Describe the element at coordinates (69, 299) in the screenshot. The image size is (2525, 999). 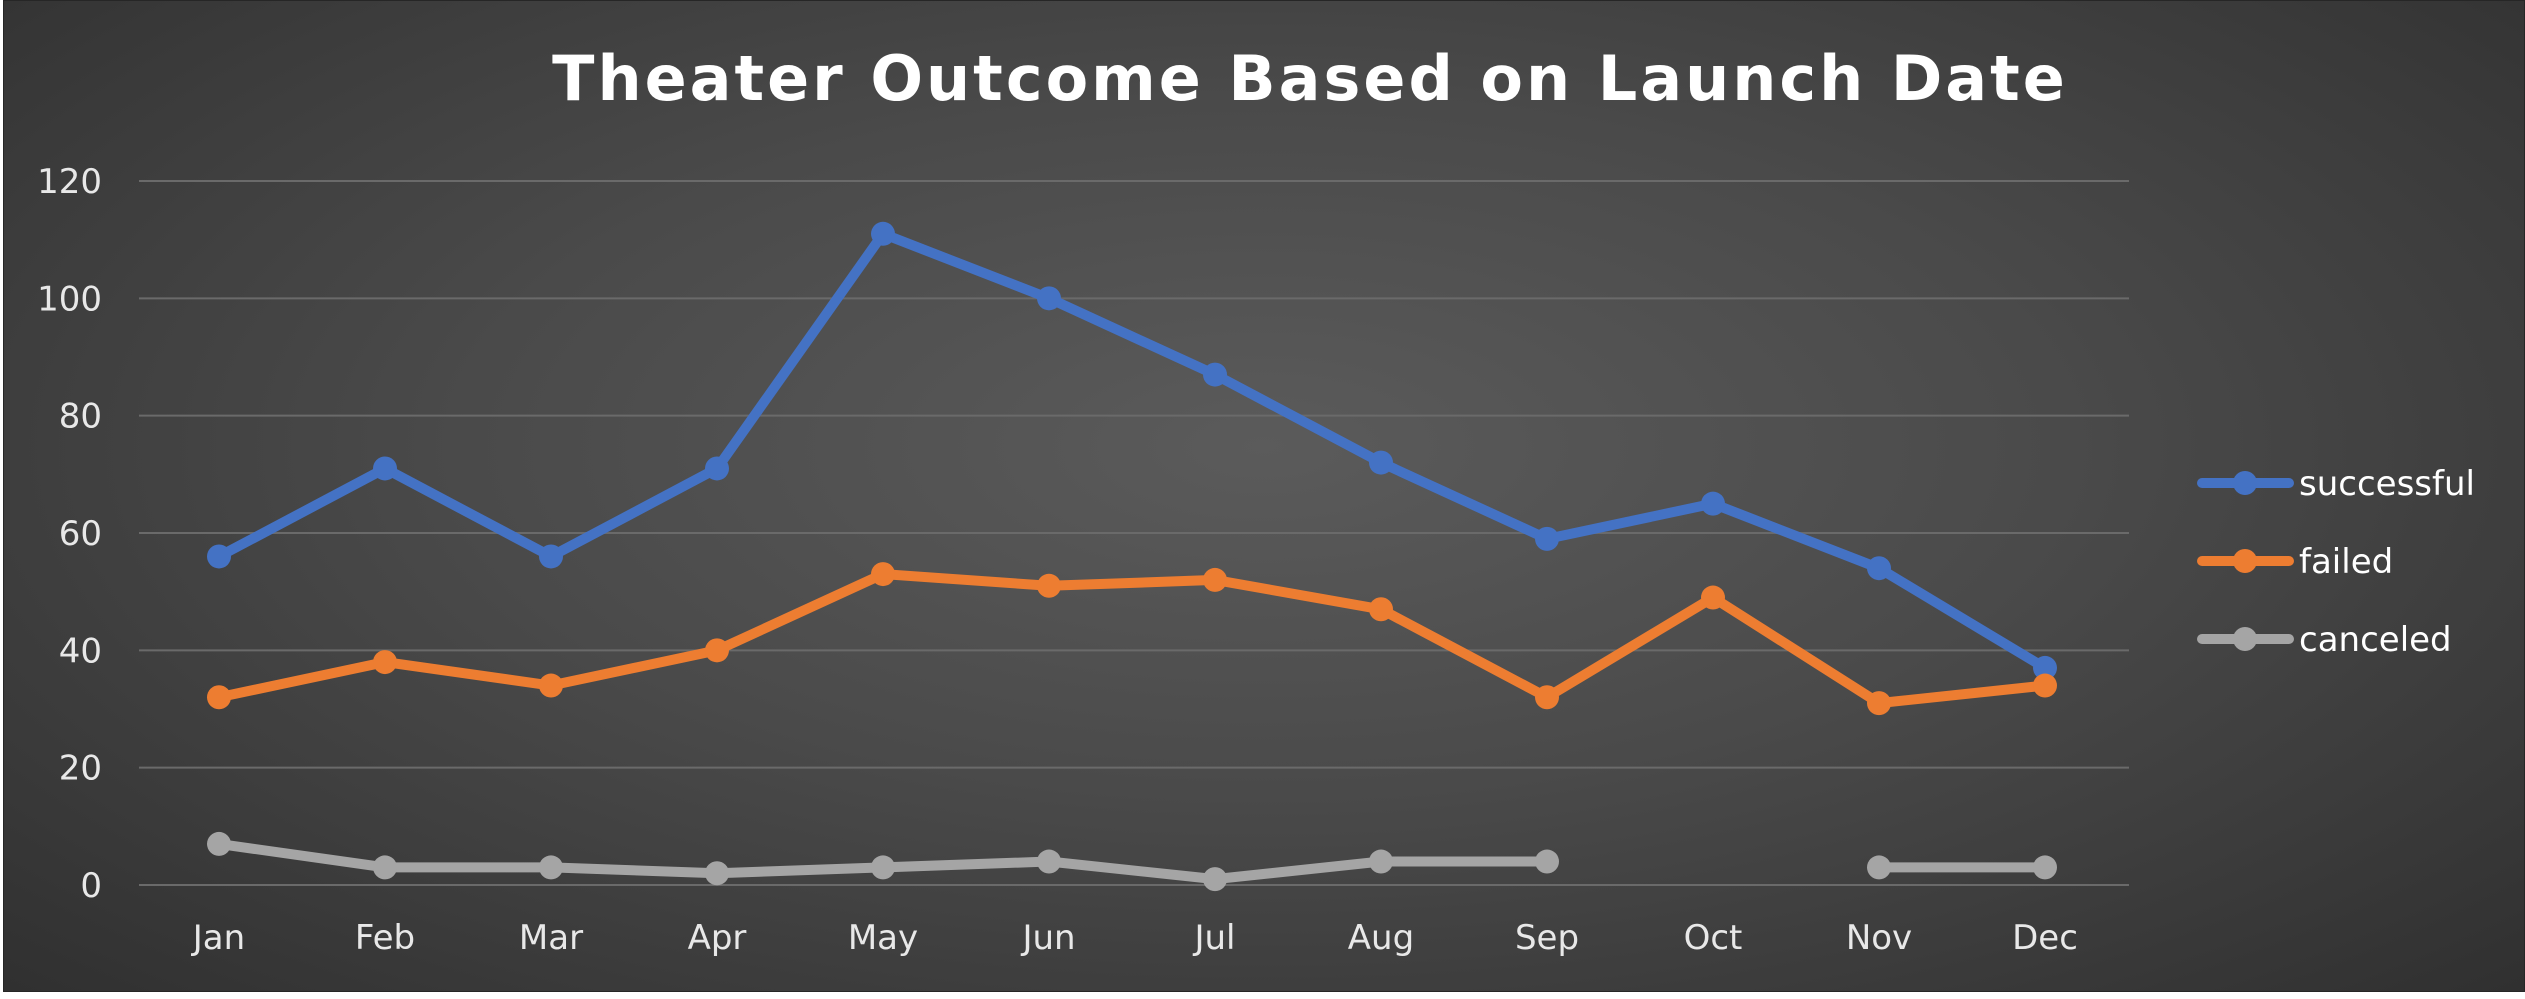
I see `y-tick-label: 100` at that location.